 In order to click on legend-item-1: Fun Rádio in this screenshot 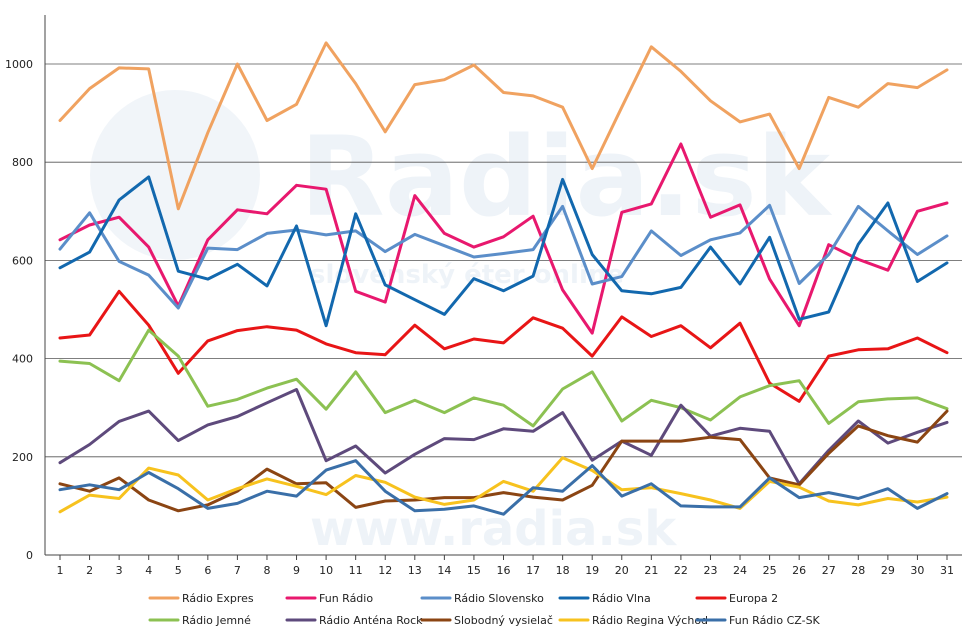, I will do `click(329, 598)`.